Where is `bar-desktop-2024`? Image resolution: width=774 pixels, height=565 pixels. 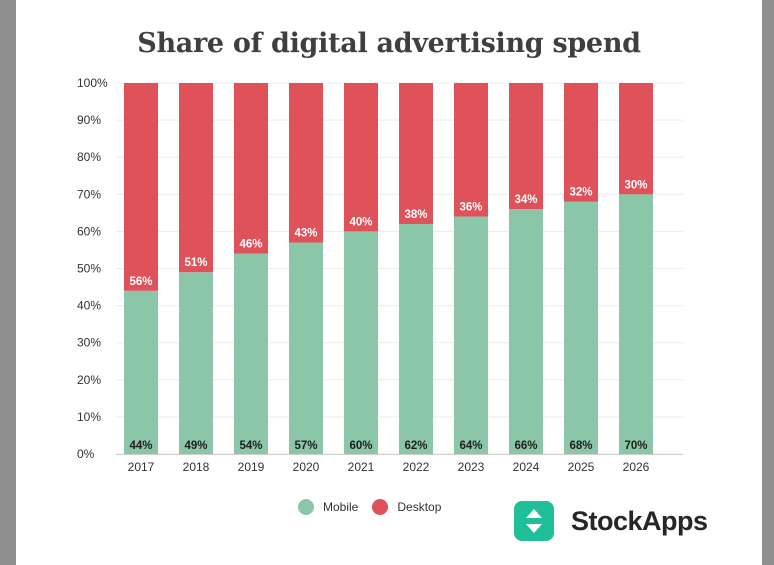 bar-desktop-2024 is located at coordinates (526, 146).